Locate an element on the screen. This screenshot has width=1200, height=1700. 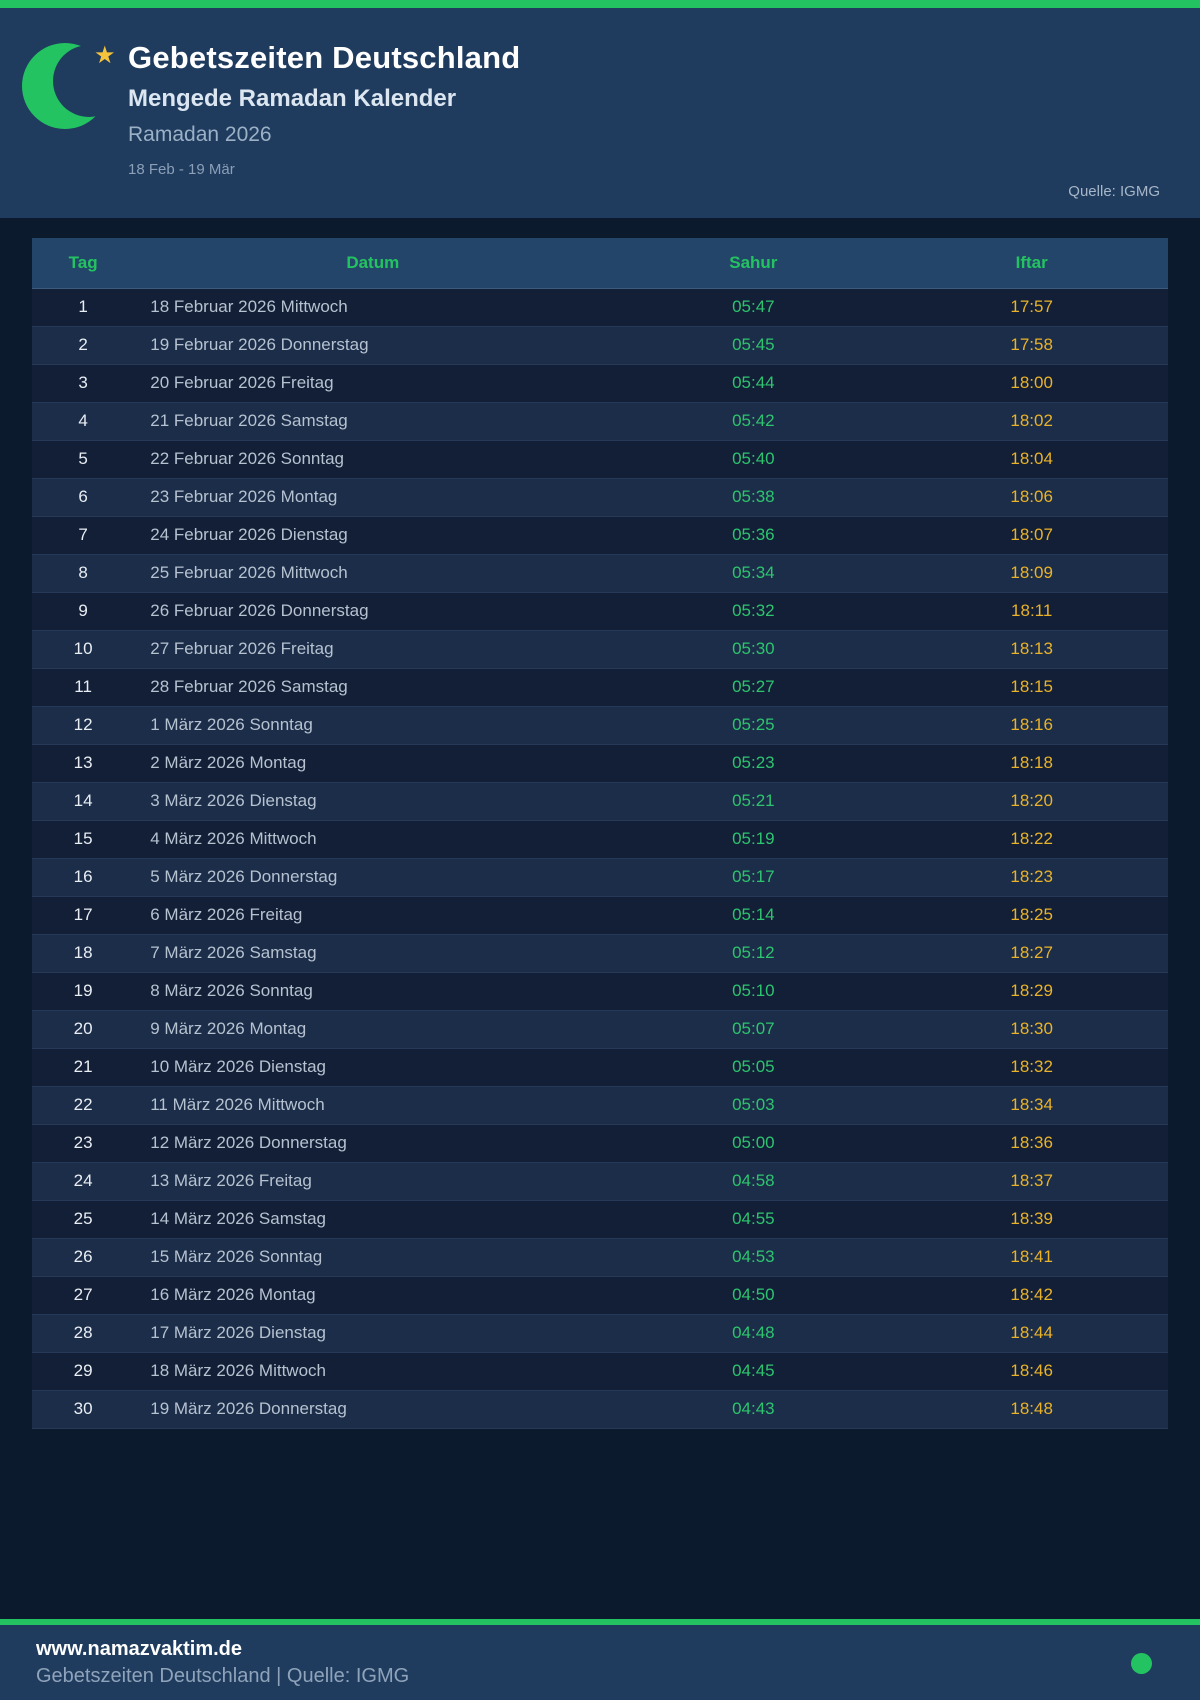
green-dot-icon is located at coordinates (1141, 1663).